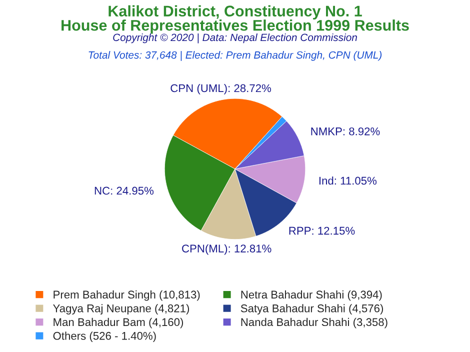 The image size is (470, 352). What do you see at coordinates (121, 309) in the screenshot?
I see `legend-label: Yagya Raj Neupane (4,821)` at bounding box center [121, 309].